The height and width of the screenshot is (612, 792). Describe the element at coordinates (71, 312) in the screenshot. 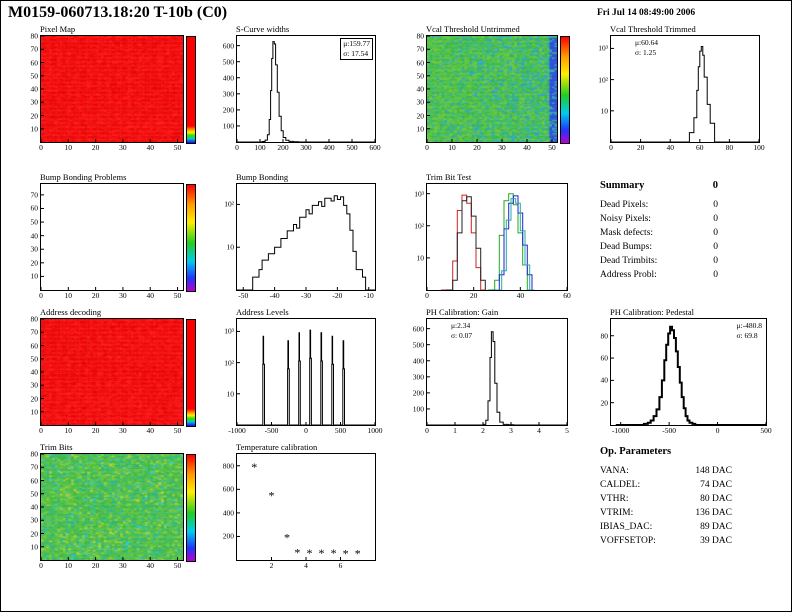

I see `plot-title: Address decoding` at that location.